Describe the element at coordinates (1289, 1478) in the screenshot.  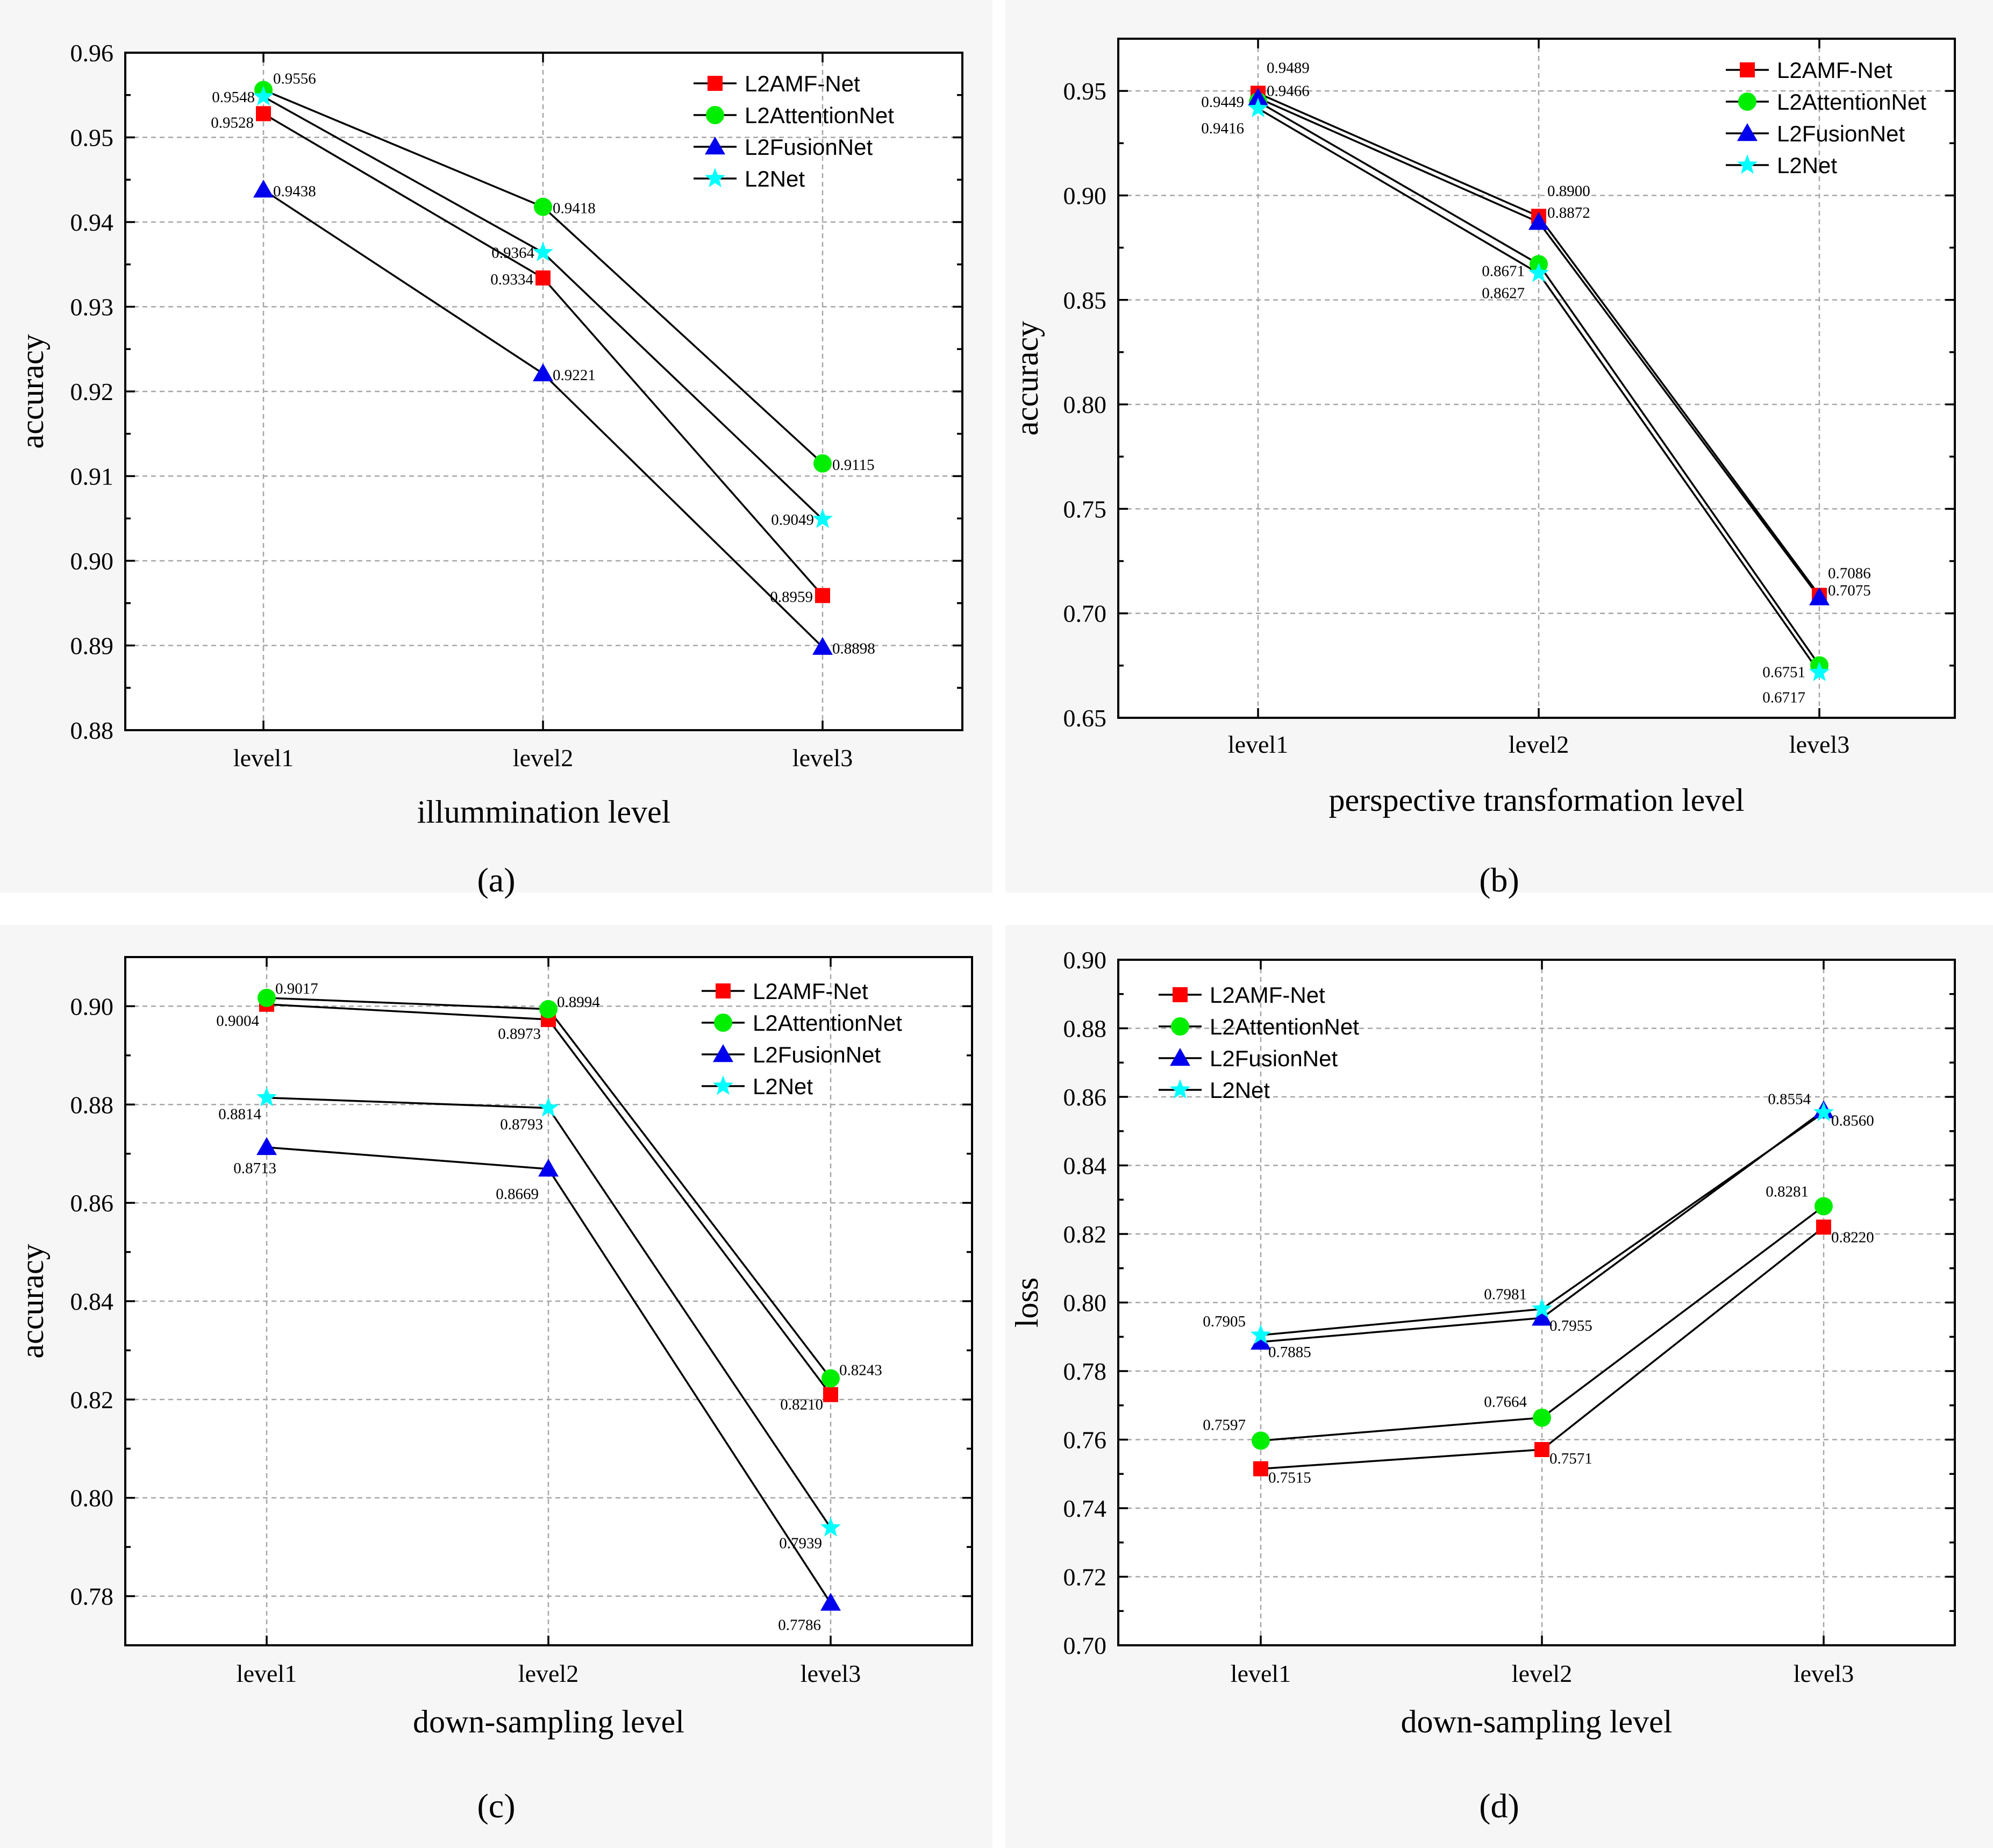
I see `data-label-l2amf-net: 0.7515` at that location.